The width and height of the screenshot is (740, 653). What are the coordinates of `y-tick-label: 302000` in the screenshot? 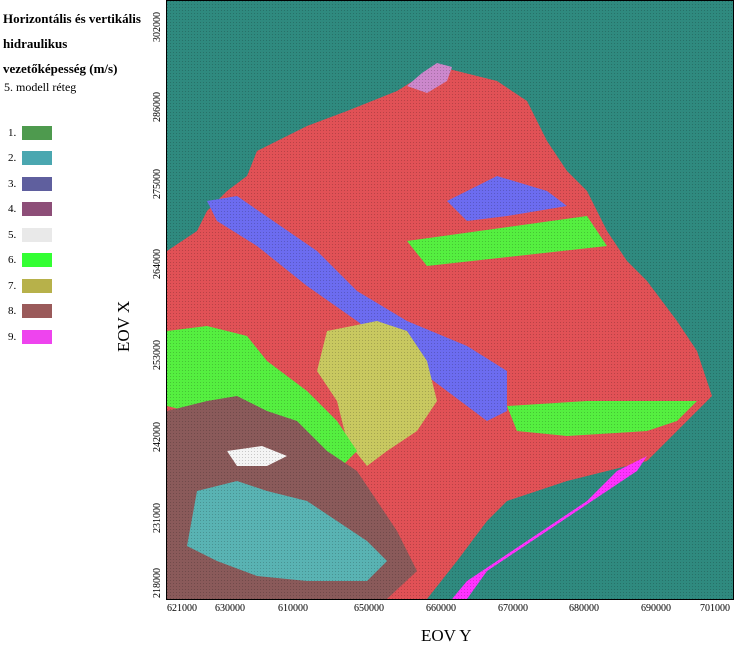 It's located at (157, 27).